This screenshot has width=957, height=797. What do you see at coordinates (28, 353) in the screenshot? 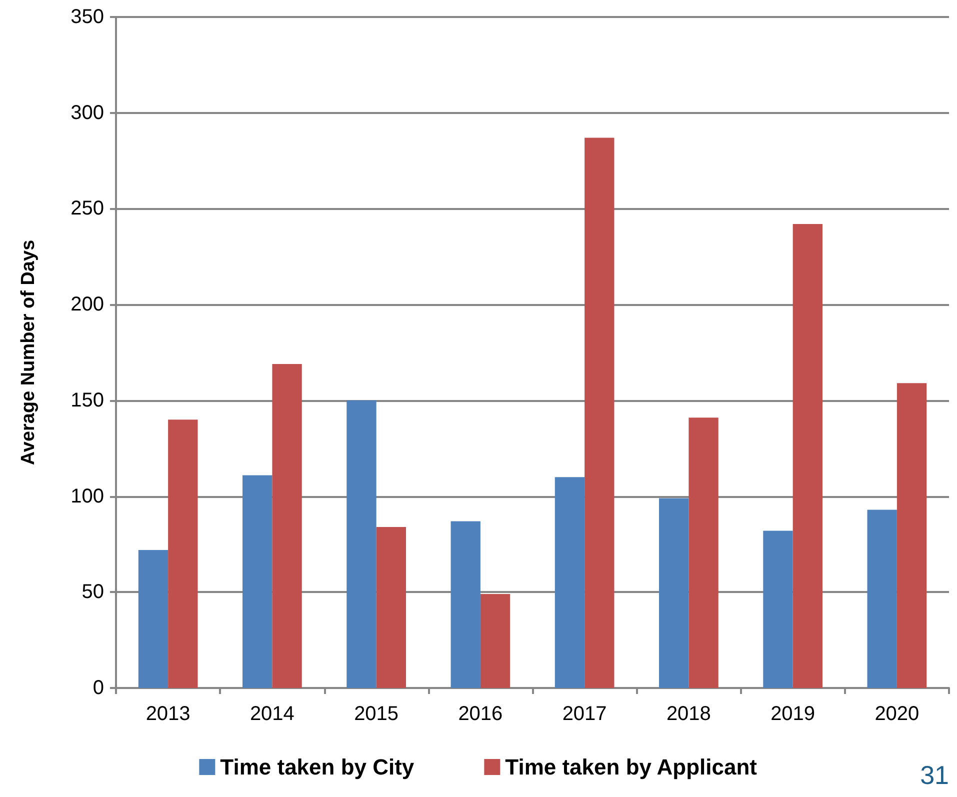
I see `y-axis-title: Average Number of Days` at bounding box center [28, 353].